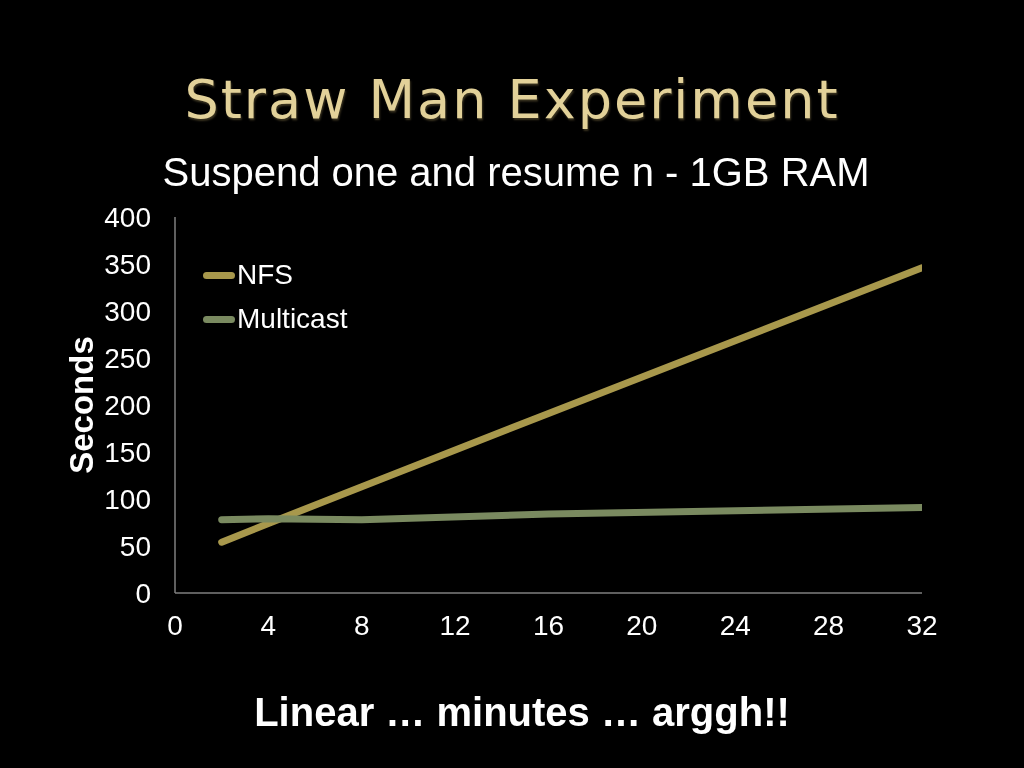 The width and height of the screenshot is (1024, 768). Describe the element at coordinates (127, 264) in the screenshot. I see `y-tick-label: 350` at that location.